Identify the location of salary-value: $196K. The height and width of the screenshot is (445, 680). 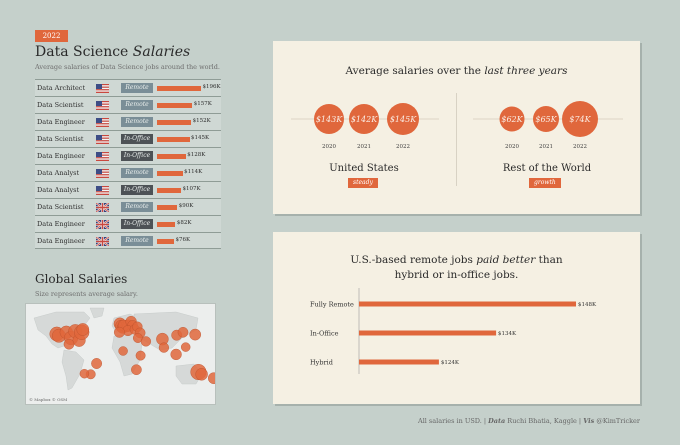
(211, 87).